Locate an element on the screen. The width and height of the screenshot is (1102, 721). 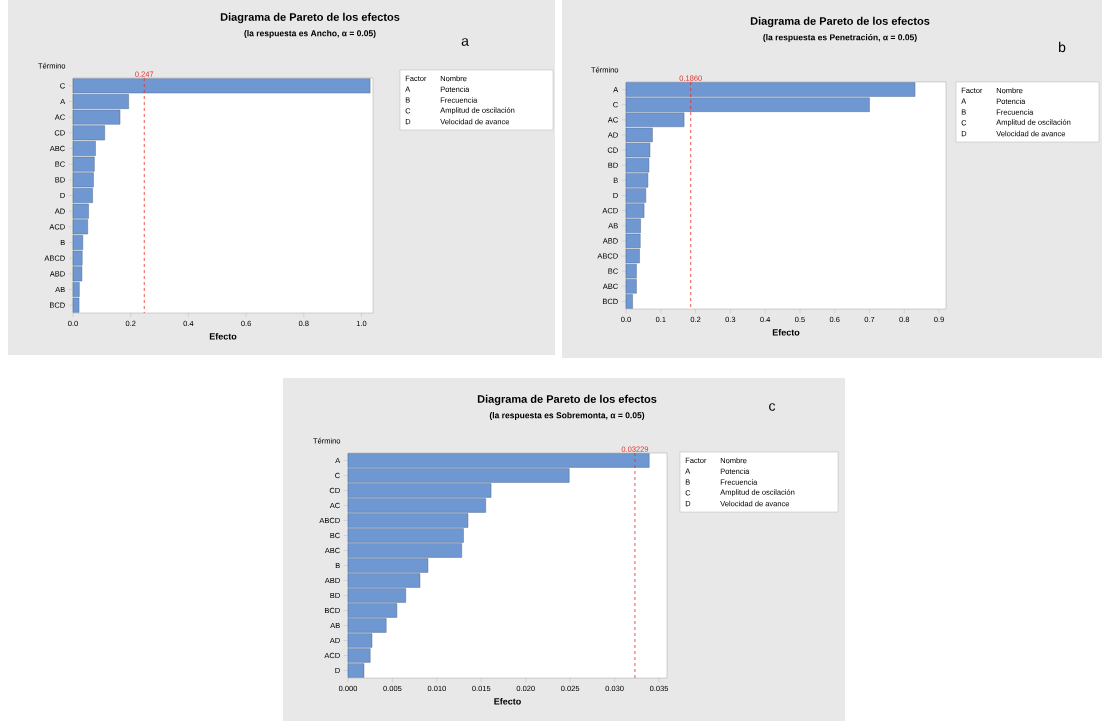
text: b is located at coordinates (1062, 47).